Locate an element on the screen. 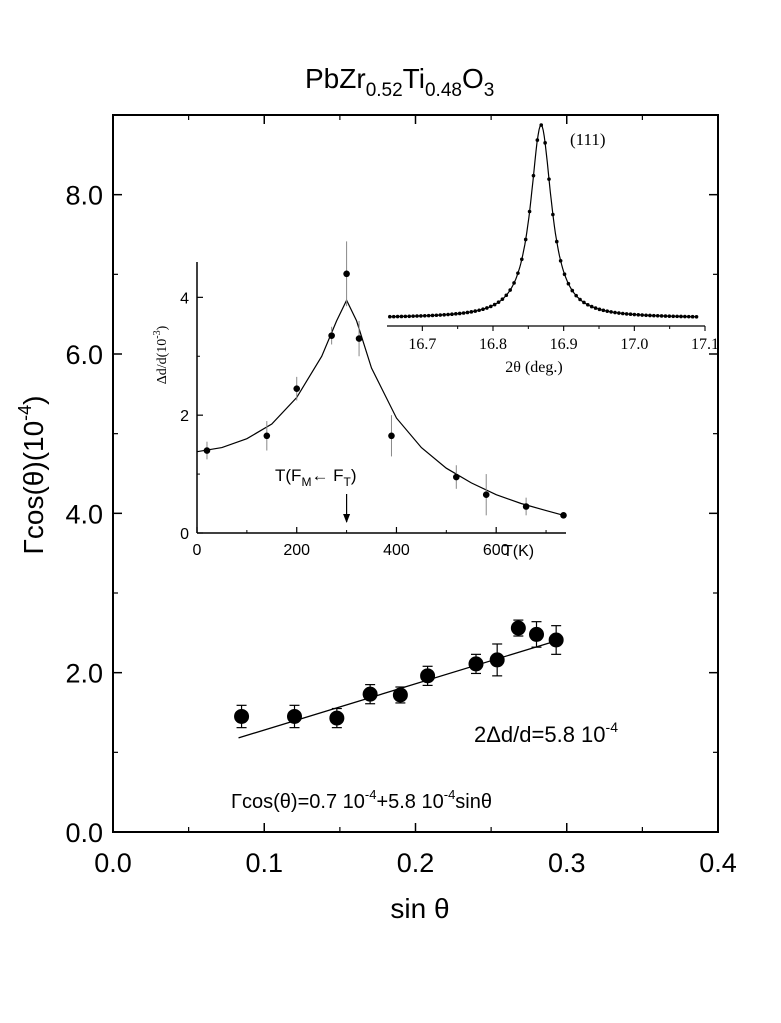 The height and width of the screenshot is (1023, 781). inset1-tick-labels: 0 200 400 600 0 2 4 is located at coordinates (345, 424).